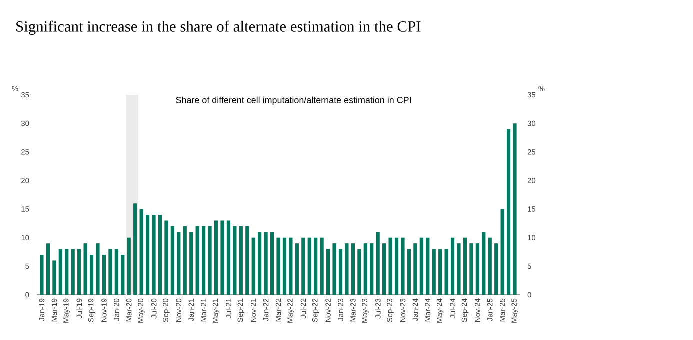 The image size is (693, 340). Describe the element at coordinates (293, 101) in the screenshot. I see `annotation: Share of different cell imputation/alternate estimation in CPI` at that location.